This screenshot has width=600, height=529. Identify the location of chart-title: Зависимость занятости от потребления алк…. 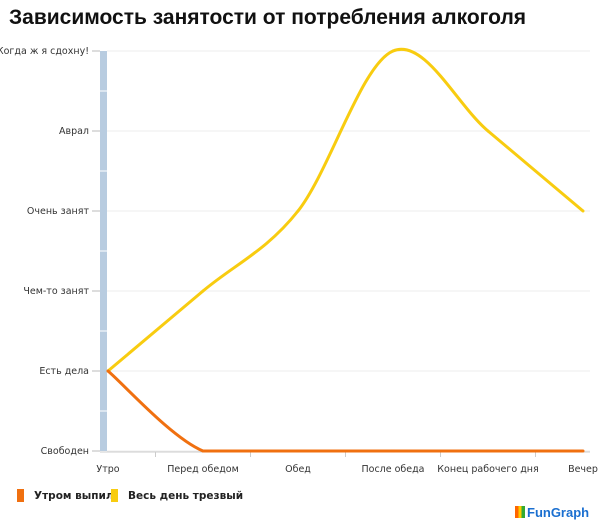
(268, 17).